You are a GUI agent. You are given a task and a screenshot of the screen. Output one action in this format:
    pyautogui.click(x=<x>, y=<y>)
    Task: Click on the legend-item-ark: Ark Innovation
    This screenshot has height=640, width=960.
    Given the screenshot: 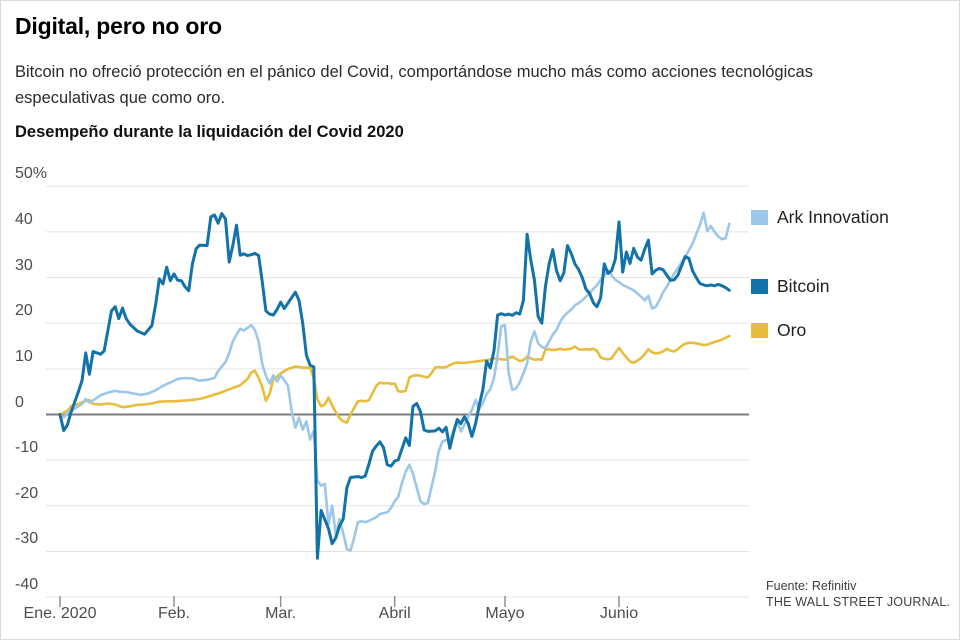 What is the action you would take?
    pyautogui.click(x=820, y=217)
    